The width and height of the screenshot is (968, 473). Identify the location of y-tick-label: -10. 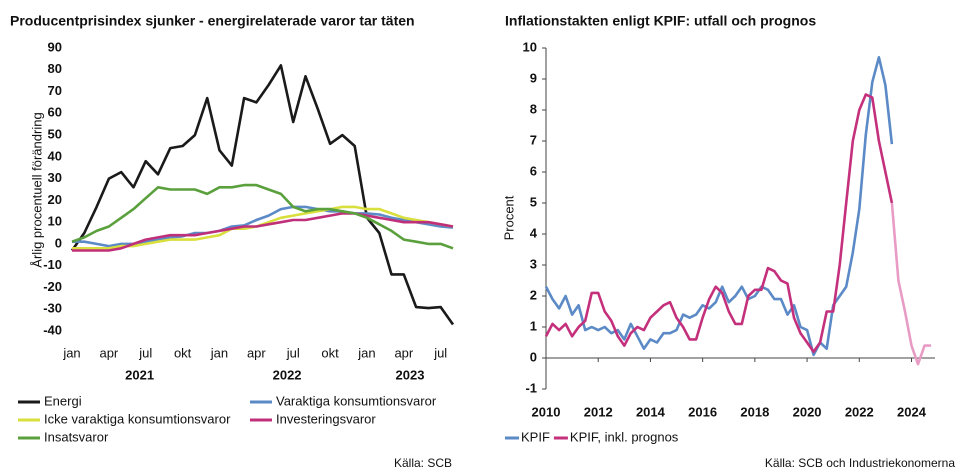
(52, 264).